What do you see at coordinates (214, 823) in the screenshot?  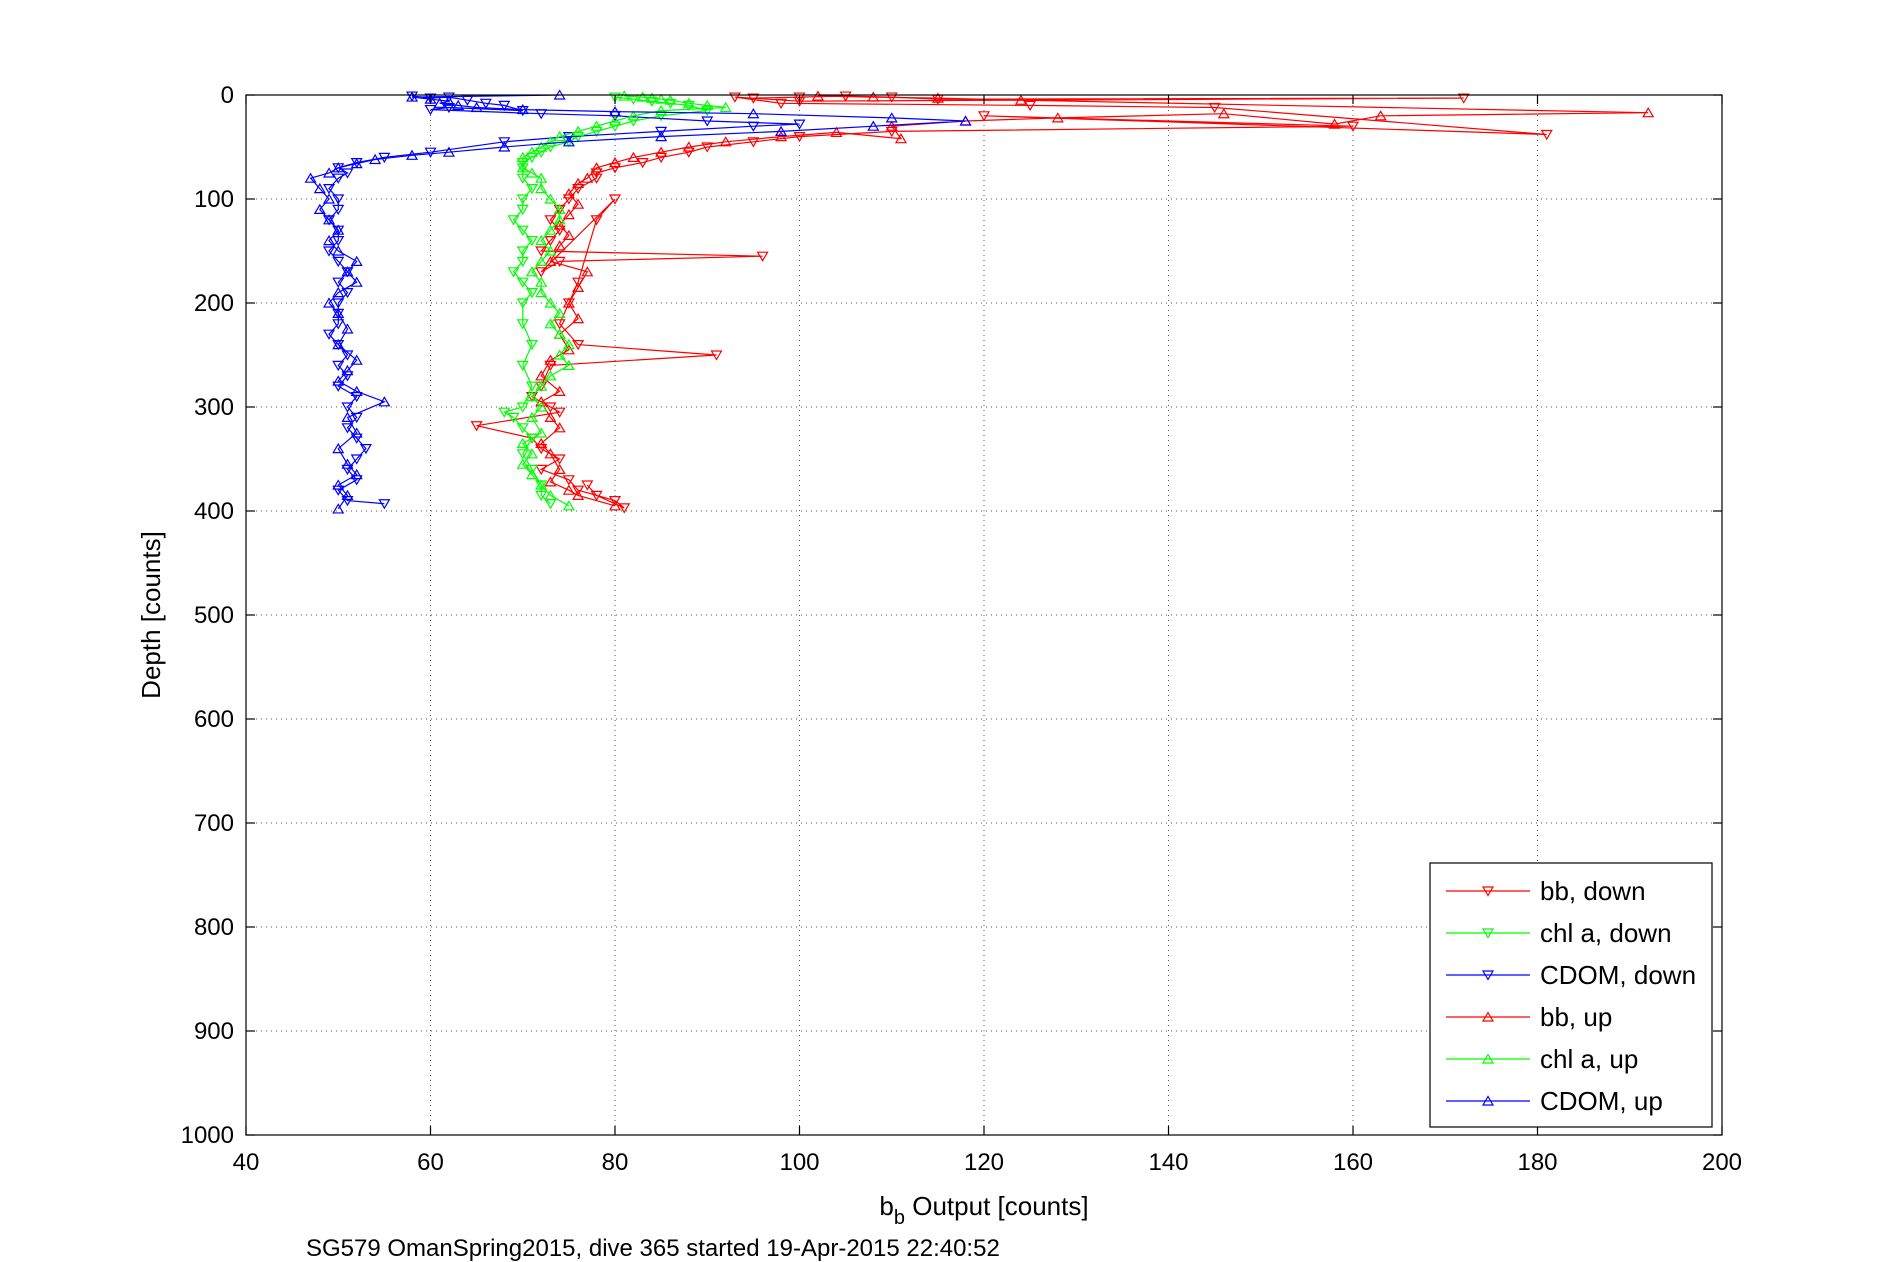 I see `y-tick-label: 700` at bounding box center [214, 823].